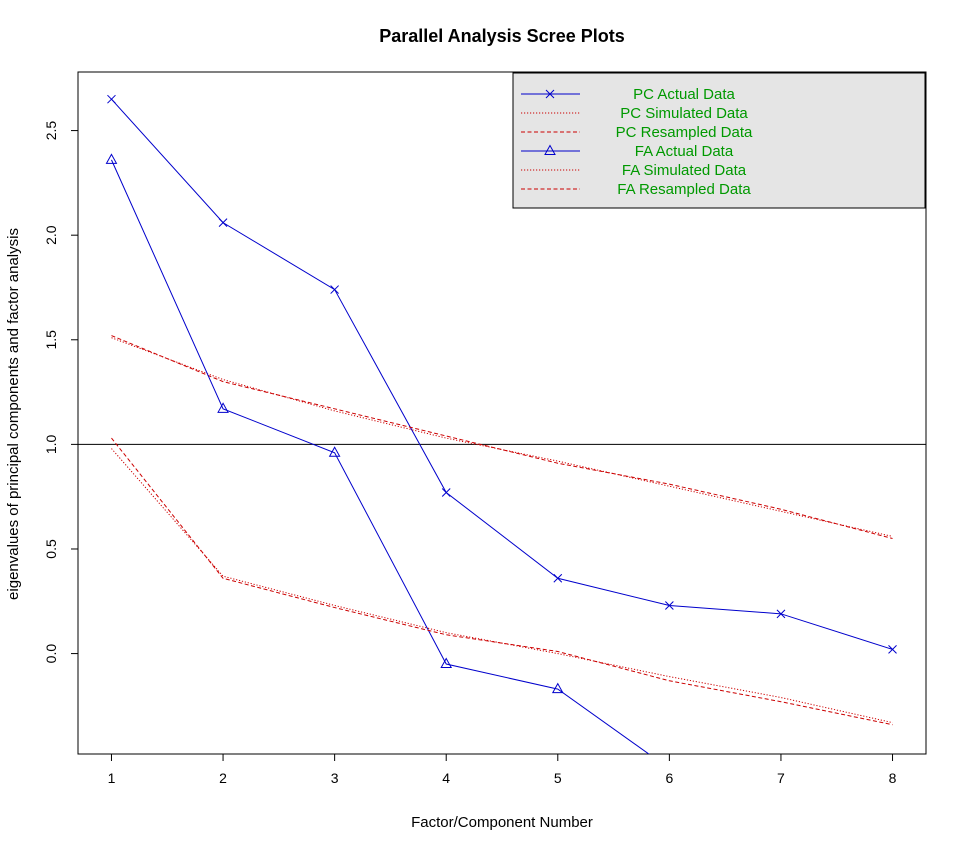 This screenshot has width=961, height=843. What do you see at coordinates (893, 778) in the screenshot?
I see `x-tick-label: 8` at bounding box center [893, 778].